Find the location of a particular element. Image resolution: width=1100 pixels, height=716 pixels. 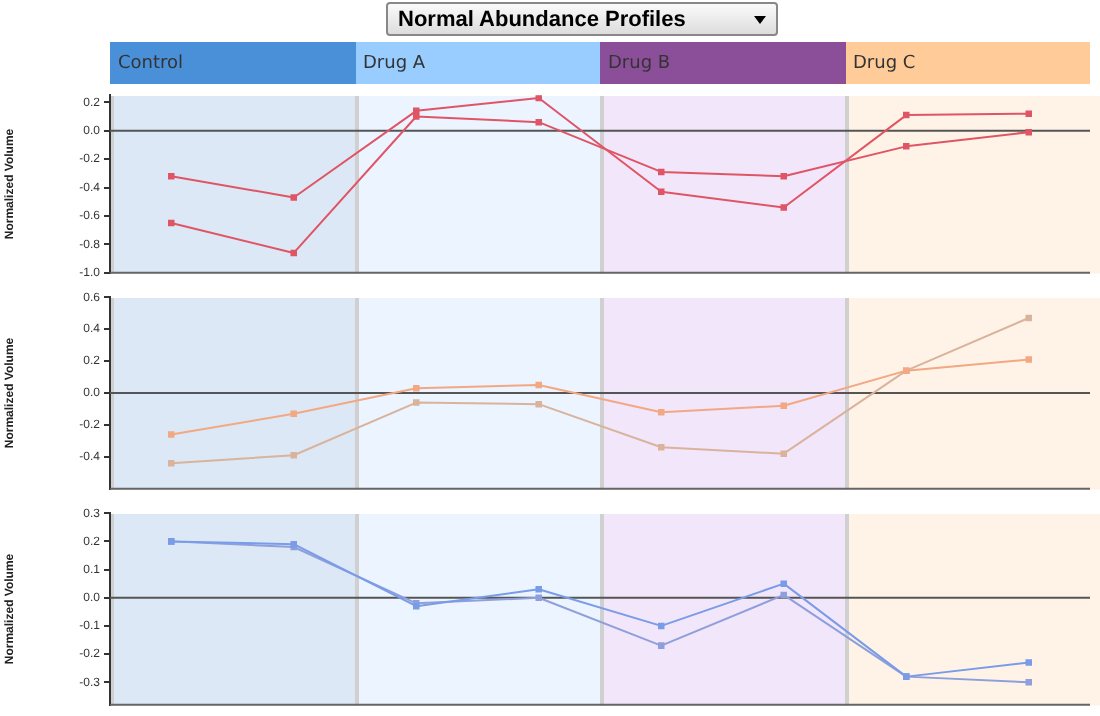

text: Control is located at coordinates (232, 63).